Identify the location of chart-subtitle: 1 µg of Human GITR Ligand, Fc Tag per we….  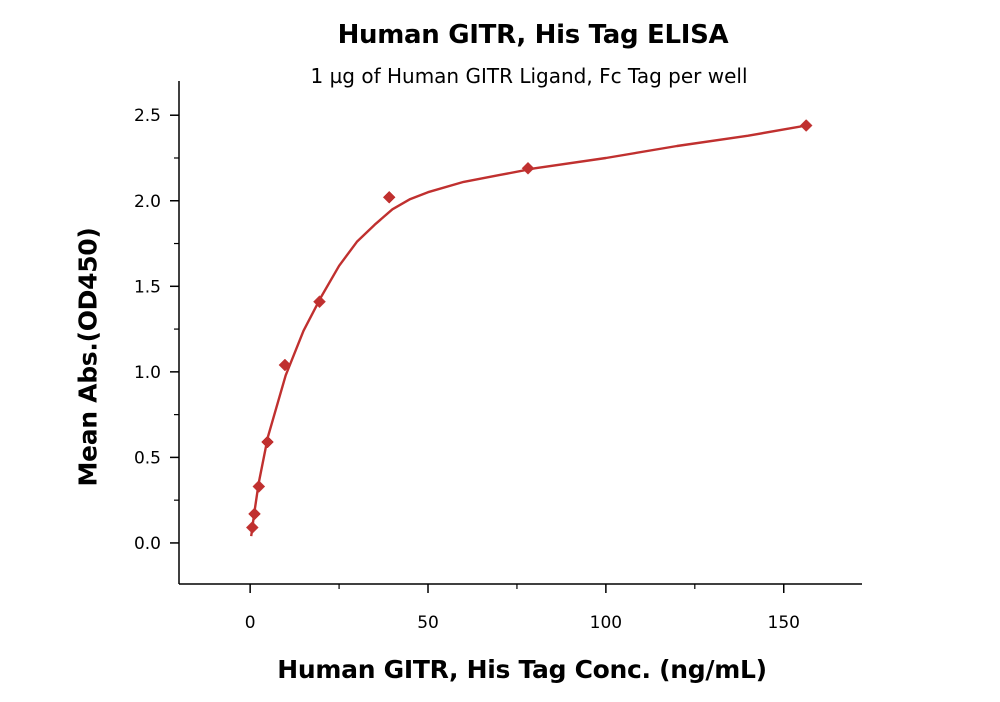
(529, 76).